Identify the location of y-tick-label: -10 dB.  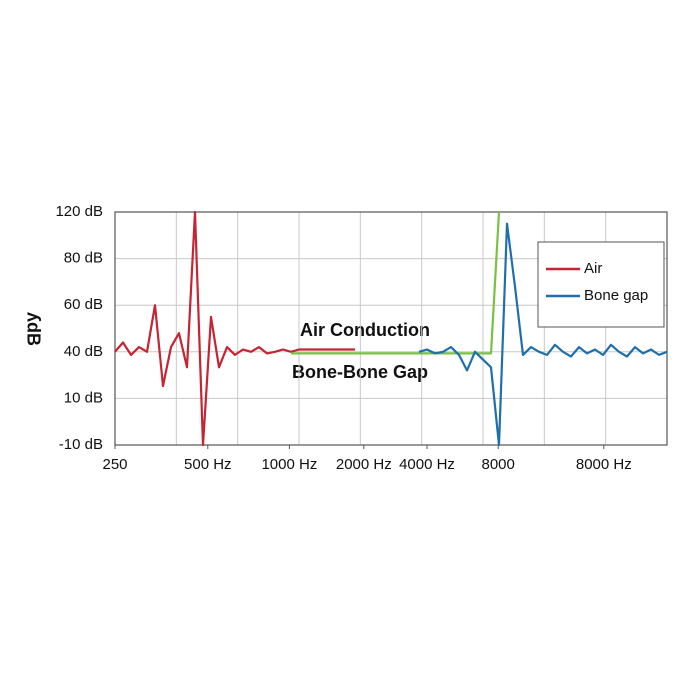
(81, 444).